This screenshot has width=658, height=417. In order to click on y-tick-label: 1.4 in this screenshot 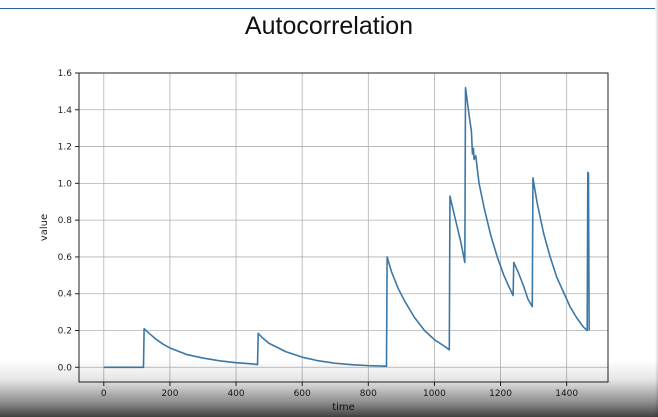, I will do `click(65, 111)`.